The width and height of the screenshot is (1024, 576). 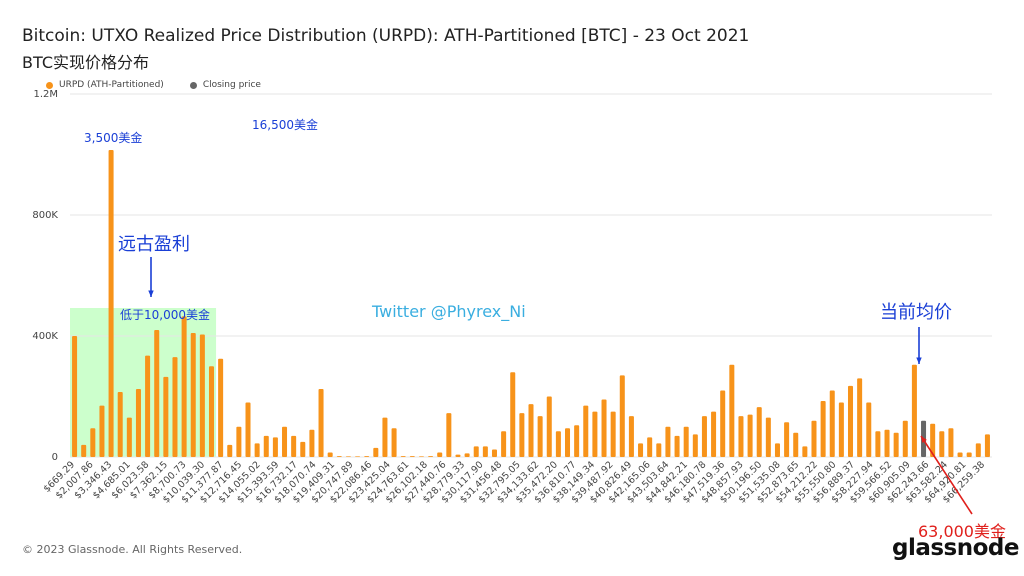 What do you see at coordinates (165, 315) in the screenshot?
I see `annotation-below-10000: 低于10,000美金` at bounding box center [165, 315].